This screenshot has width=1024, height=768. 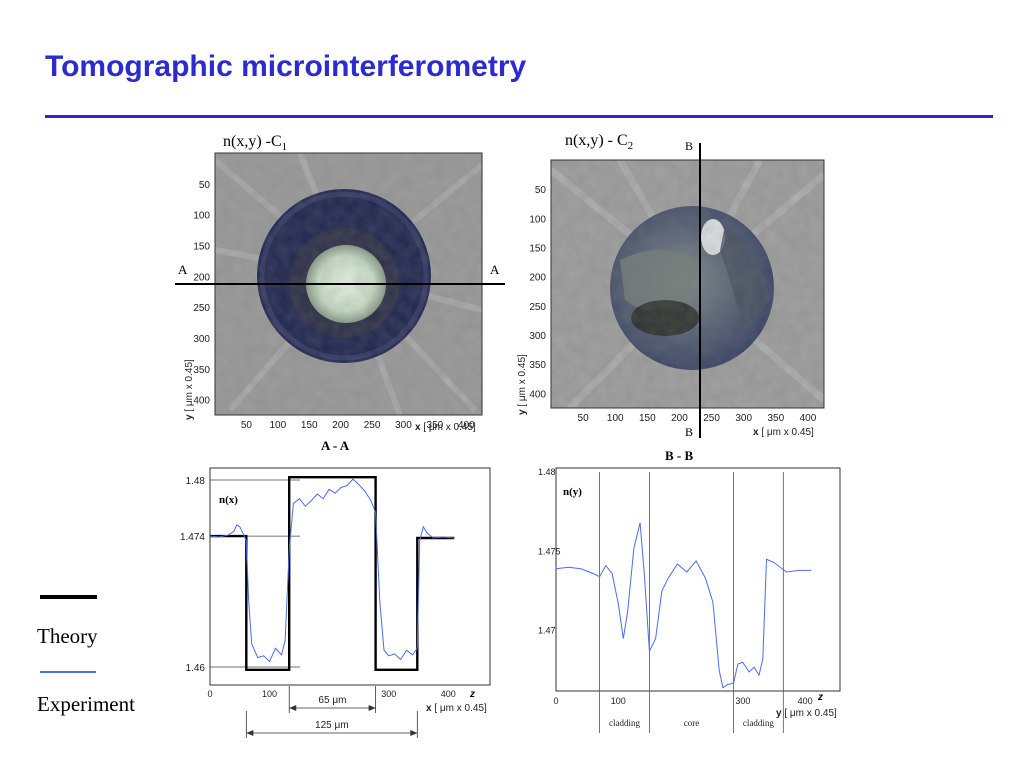 What do you see at coordinates (456, 708) in the screenshot?
I see `profile-chart-a-xlabel: x [ μm x 0.45]` at bounding box center [456, 708].